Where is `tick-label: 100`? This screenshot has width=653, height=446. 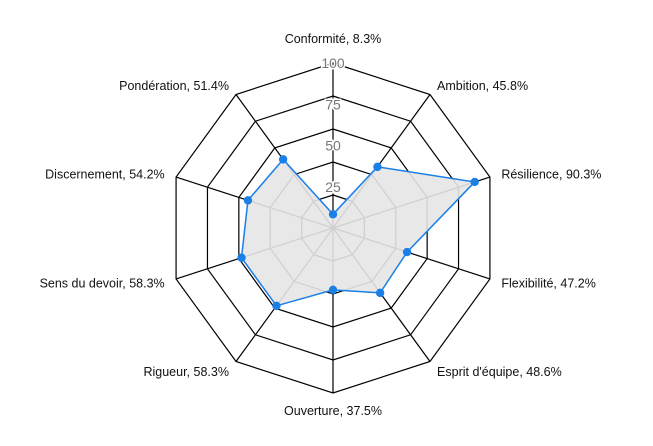
tick-label: 100 is located at coordinates (333, 63).